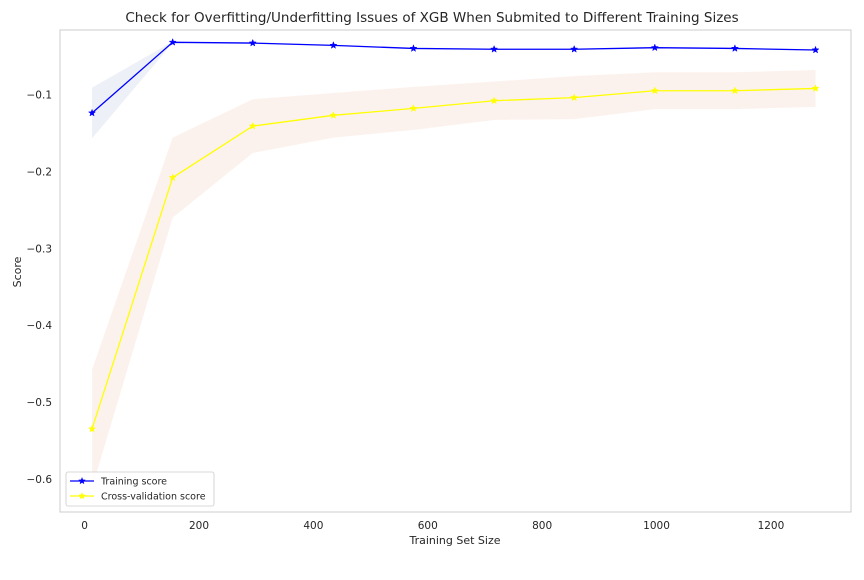 The height and width of the screenshot is (580, 864). I want to click on legend: Training score Cross-validation score, so click(140, 489).